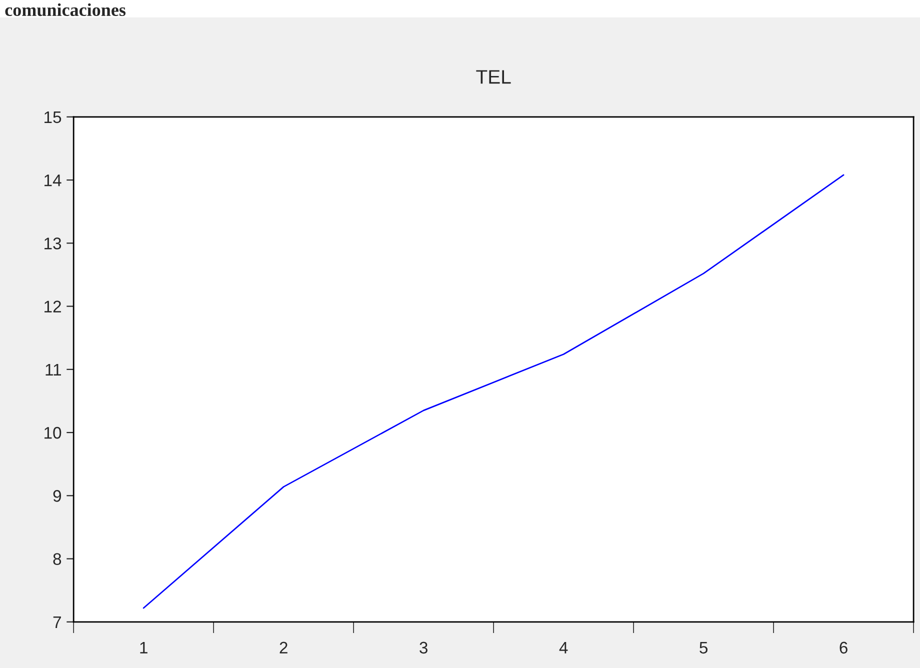 The width and height of the screenshot is (920, 668). What do you see at coordinates (144, 648) in the screenshot?
I see `x-tick-label: 1` at bounding box center [144, 648].